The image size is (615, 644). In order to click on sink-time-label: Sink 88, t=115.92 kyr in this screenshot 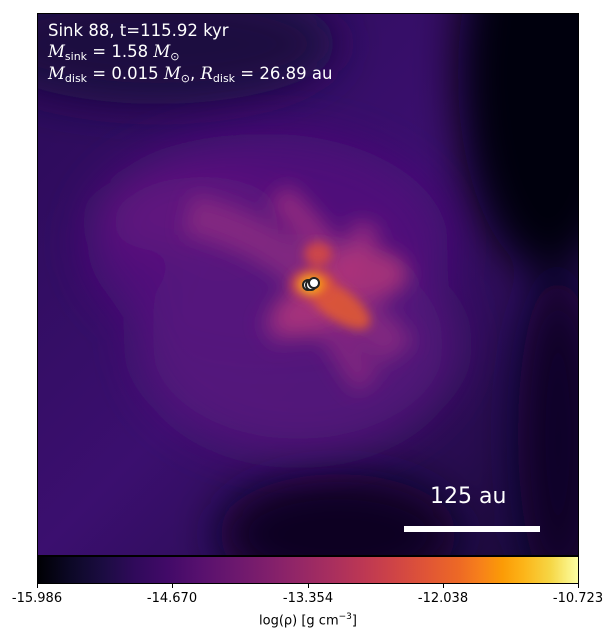, I will do `click(138, 30)`.